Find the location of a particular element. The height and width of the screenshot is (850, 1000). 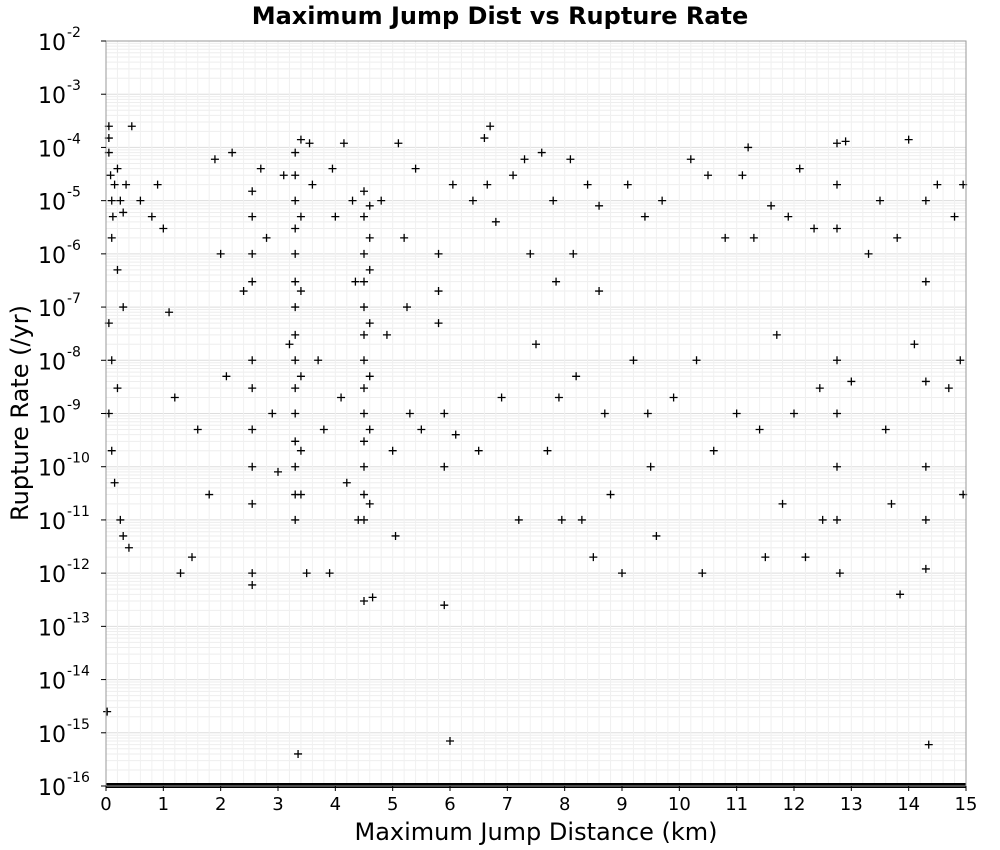

y-tick-exponent: -8 is located at coordinates (74, 352).